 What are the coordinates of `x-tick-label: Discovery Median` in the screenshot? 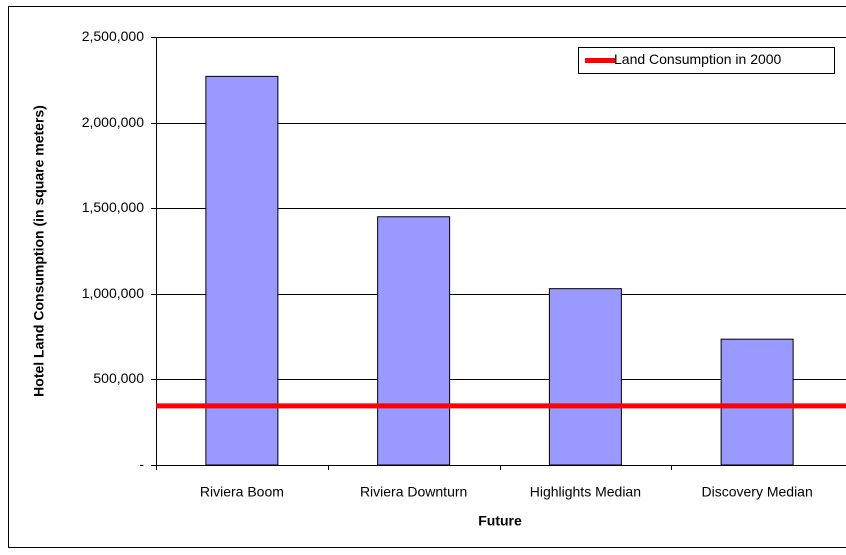 It's located at (756, 492).